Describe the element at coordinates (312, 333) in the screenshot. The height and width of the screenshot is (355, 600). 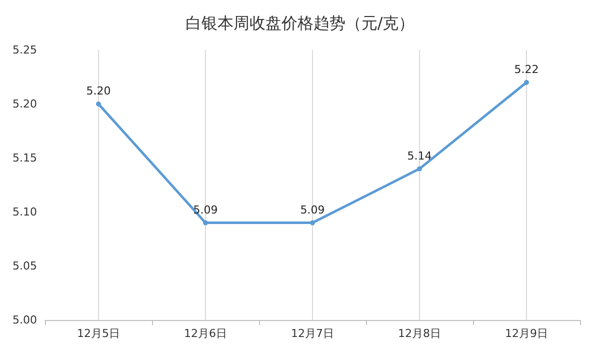
I see `x-tick-label: 12月7日` at that location.